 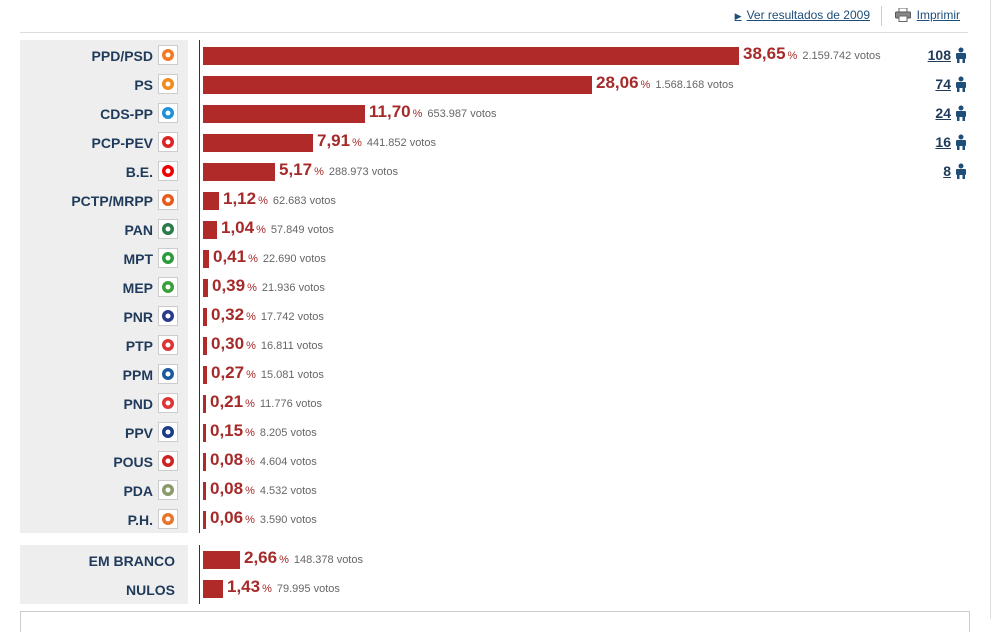 What do you see at coordinates (199, 286) in the screenshot?
I see `axis-line` at bounding box center [199, 286].